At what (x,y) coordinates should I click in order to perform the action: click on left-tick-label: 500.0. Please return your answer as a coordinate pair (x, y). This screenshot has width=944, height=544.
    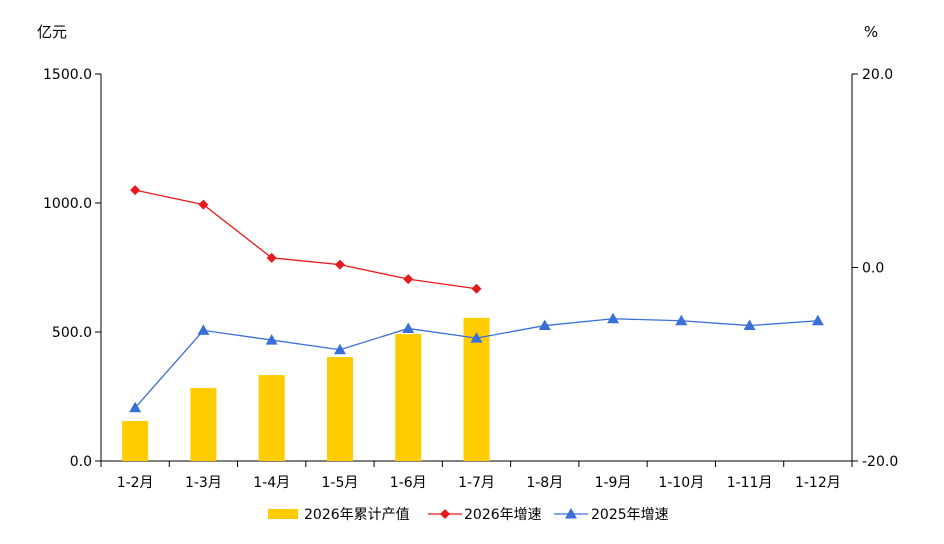
    Looking at the image, I should click on (72, 333).